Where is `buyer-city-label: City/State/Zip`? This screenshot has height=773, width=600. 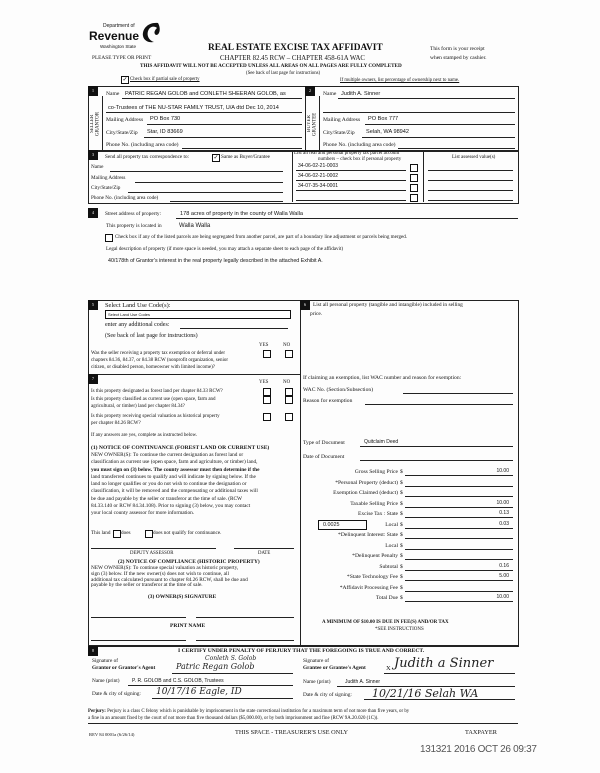 buyer-city-label: City/State/Zip is located at coordinates (339, 133).